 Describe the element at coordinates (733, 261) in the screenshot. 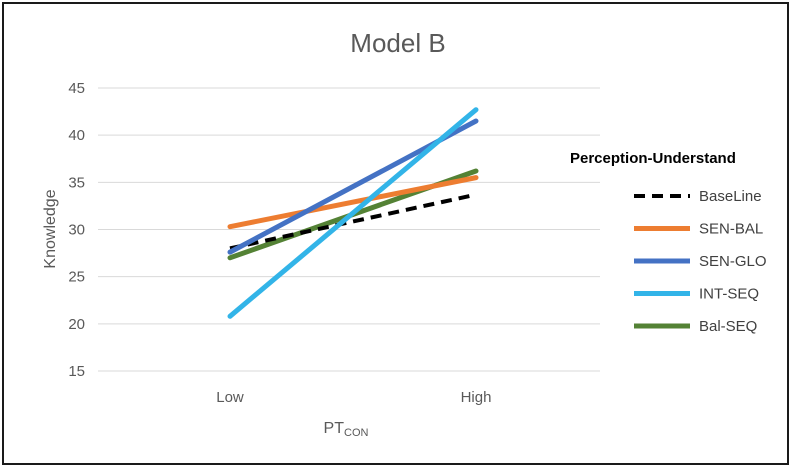

I see `legend-label-sen-glo: SEN-GLO` at that location.